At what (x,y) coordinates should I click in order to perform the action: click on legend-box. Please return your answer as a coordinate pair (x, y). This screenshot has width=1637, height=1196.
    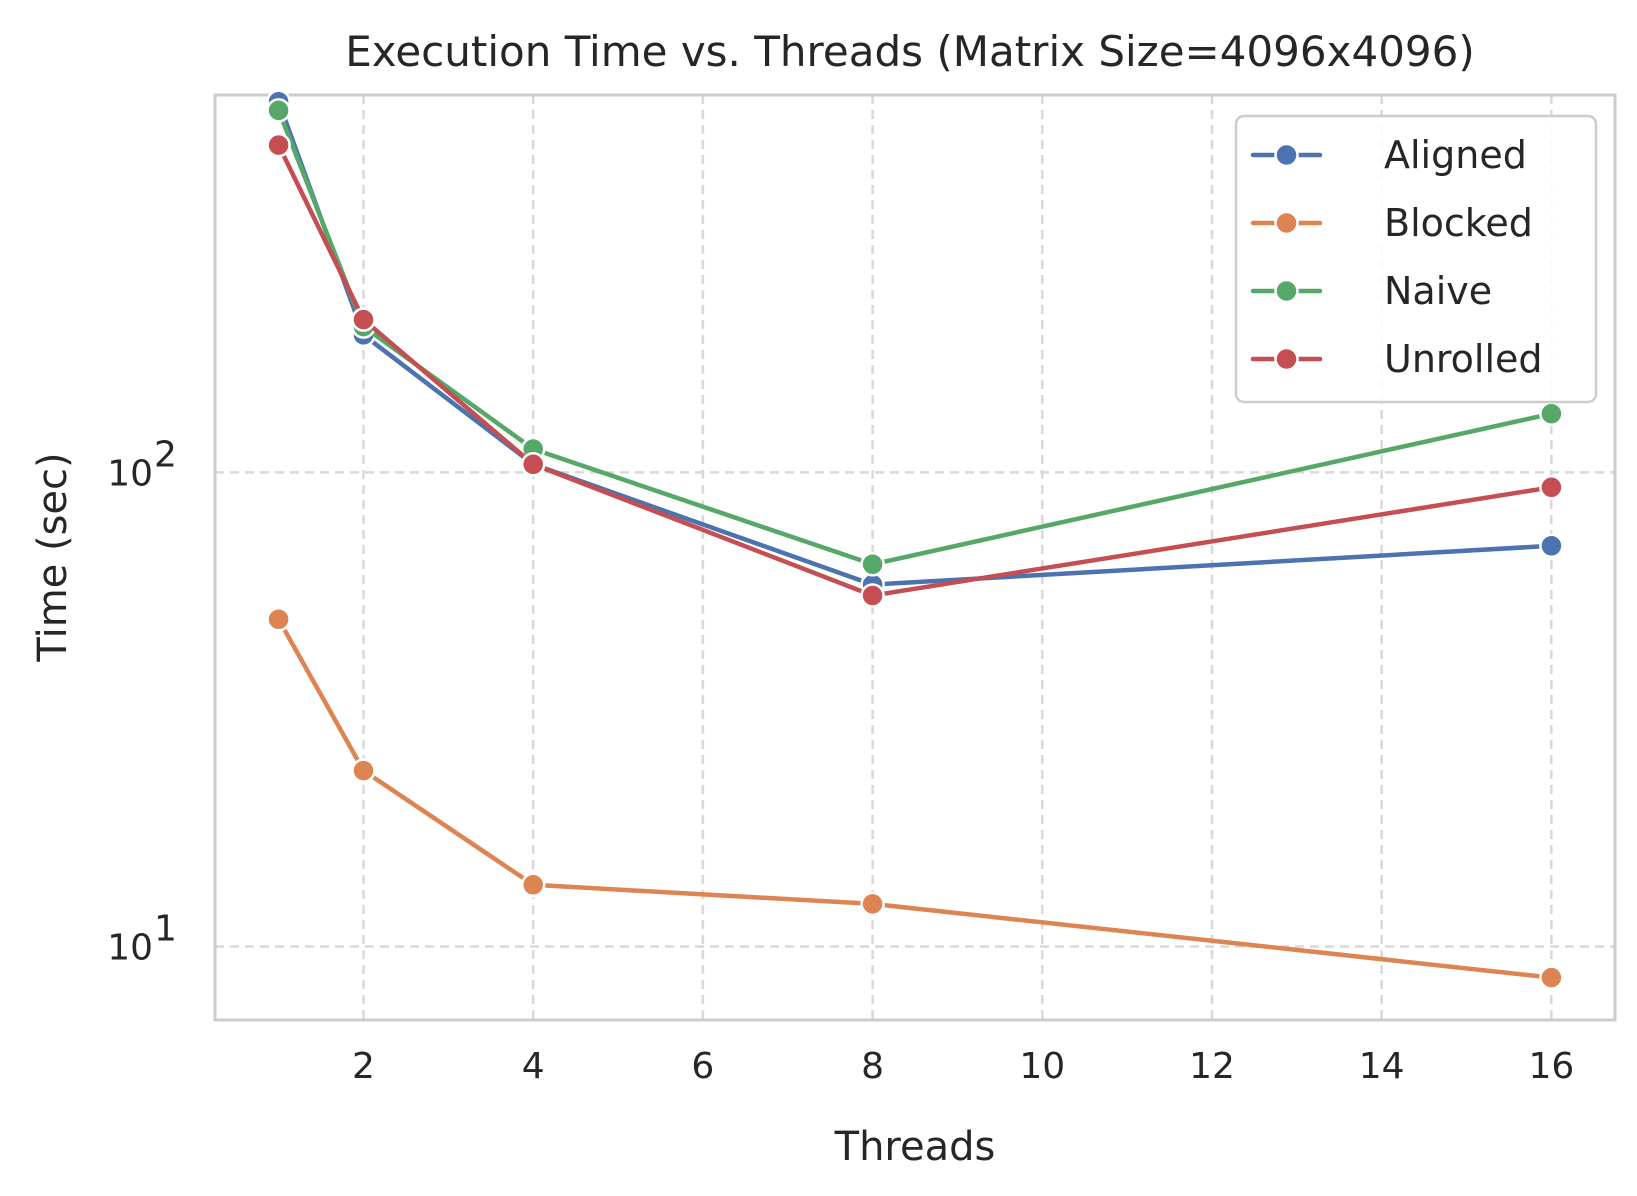
    Looking at the image, I should click on (1416, 259).